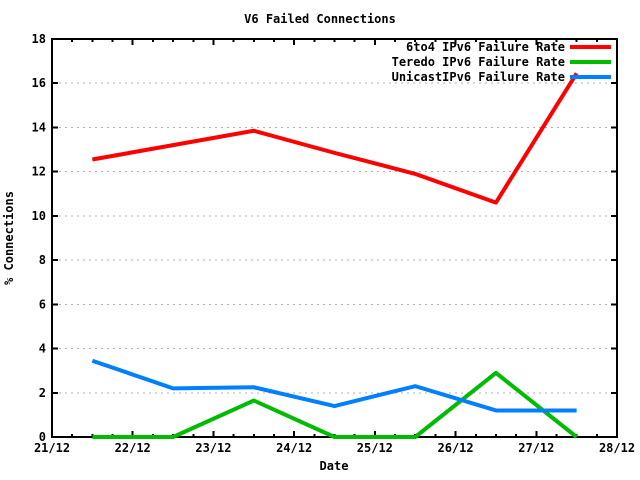  I want to click on x-tick-label: 28/12, so click(617, 448).